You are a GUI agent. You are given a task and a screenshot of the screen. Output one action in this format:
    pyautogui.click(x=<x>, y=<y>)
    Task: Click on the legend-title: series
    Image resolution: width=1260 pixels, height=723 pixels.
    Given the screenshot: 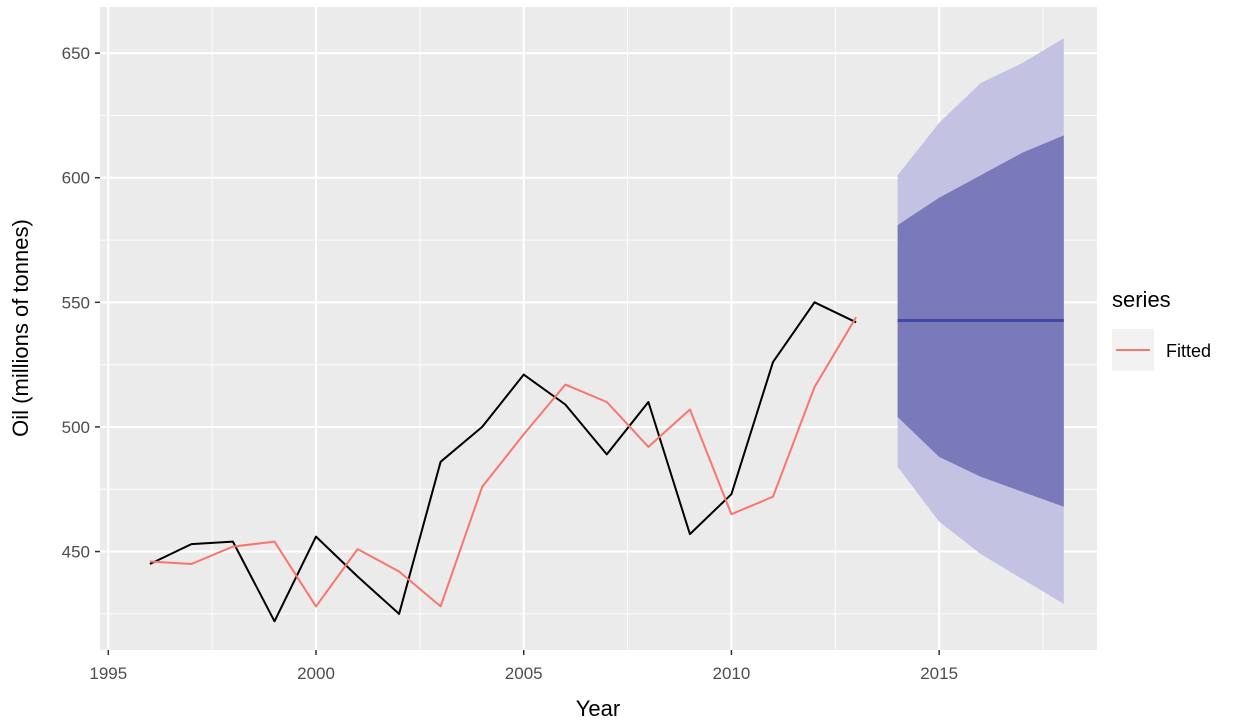 What is the action you would take?
    pyautogui.click(x=1141, y=299)
    